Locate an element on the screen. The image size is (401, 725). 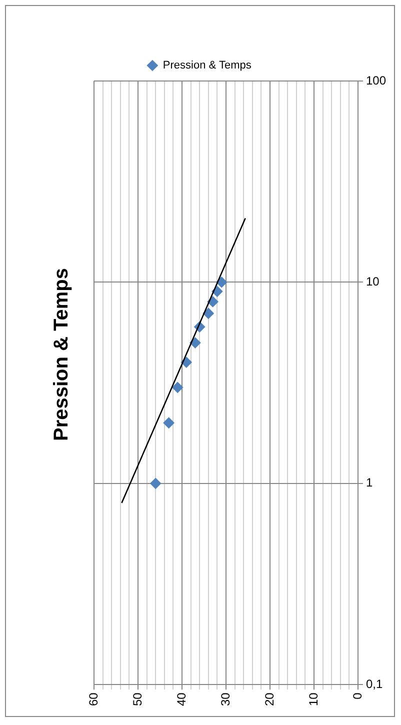
legend-label: Pression & Temps is located at coordinates (207, 66).